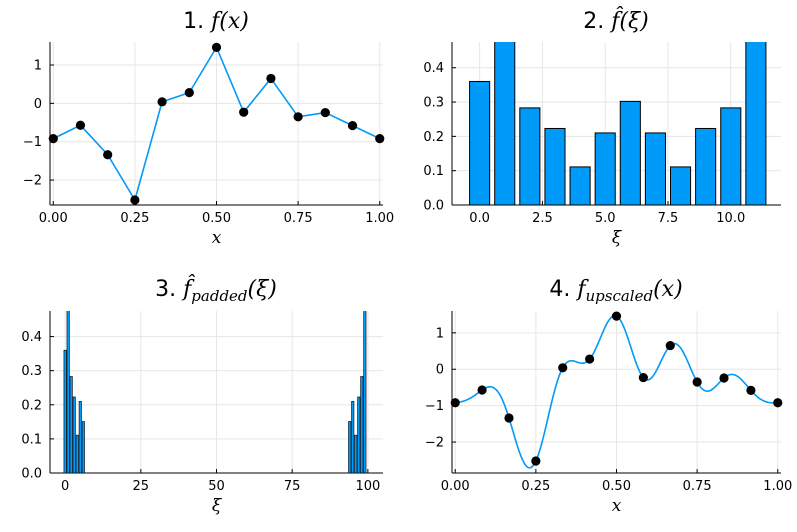  What do you see at coordinates (292, 486) in the screenshot?
I see `x-tick-label: 75` at bounding box center [292, 486].